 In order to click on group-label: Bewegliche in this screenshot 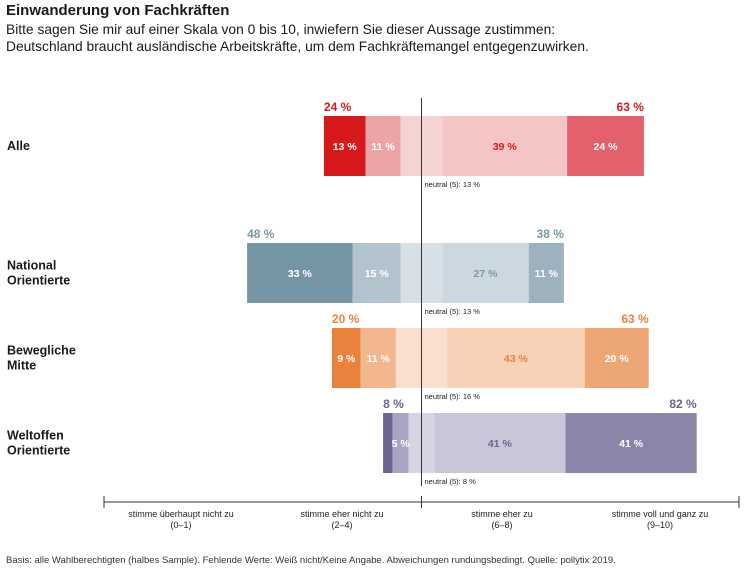, I will do `click(41, 351)`.